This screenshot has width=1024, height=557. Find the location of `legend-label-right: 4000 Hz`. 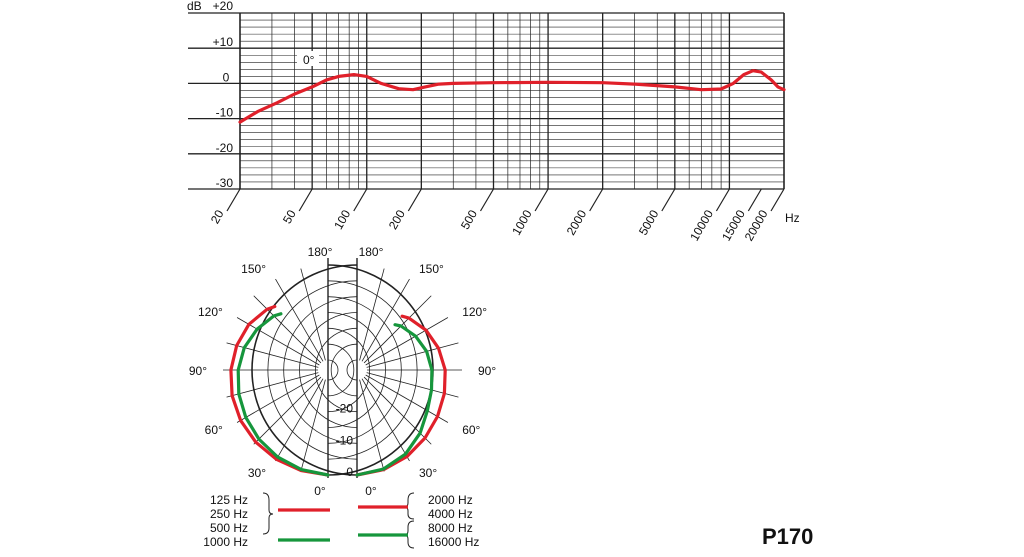

legend-label-right: 4000 Hz is located at coordinates (450, 514).